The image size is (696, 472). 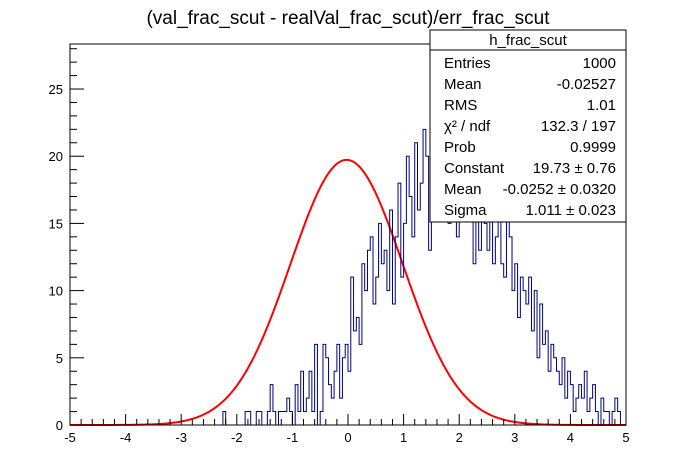 I want to click on stats-box-frame, so click(x=528, y=126).